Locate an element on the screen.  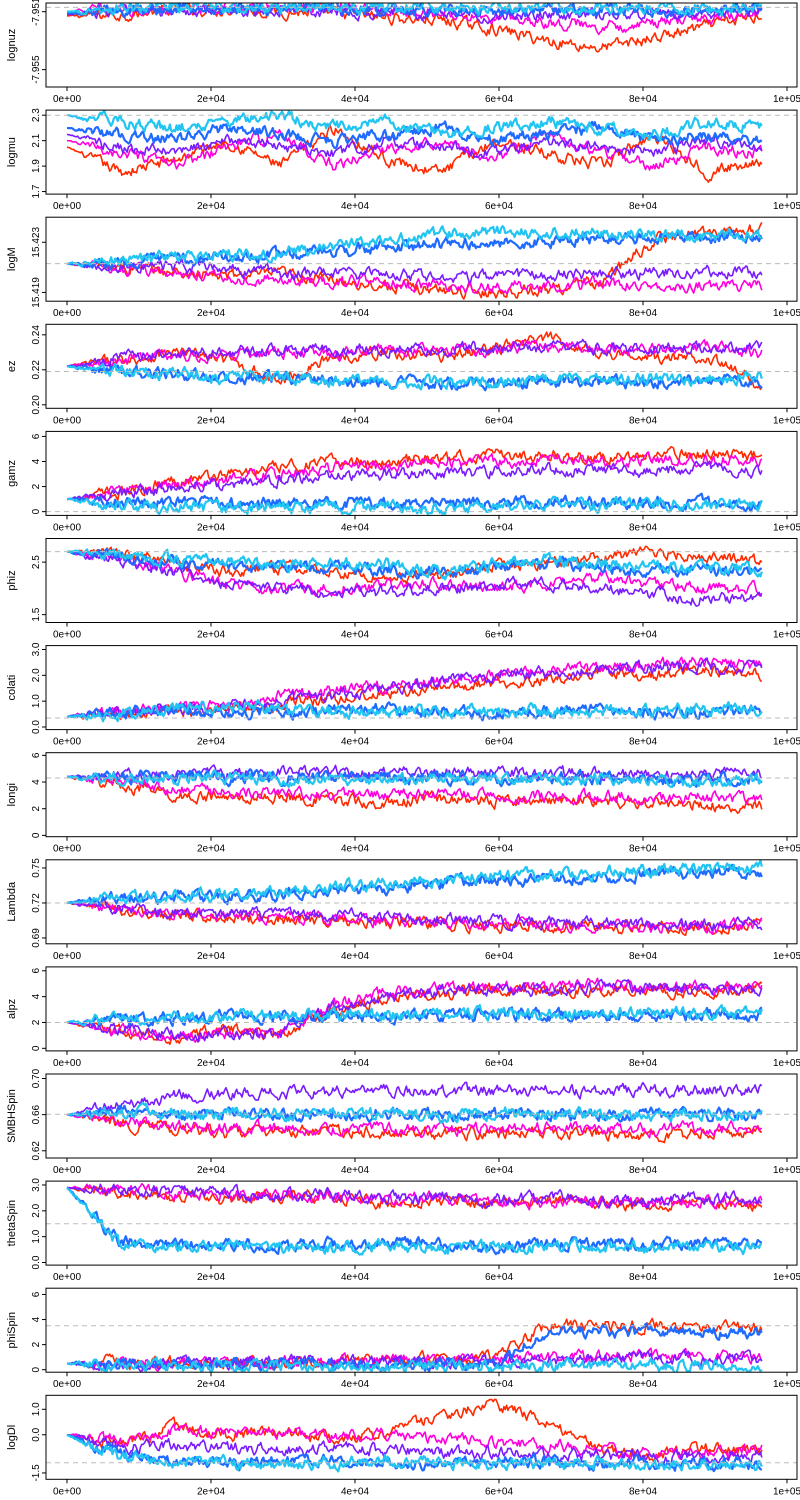
traces-SMBHSpin is located at coordinates (414, 1112).